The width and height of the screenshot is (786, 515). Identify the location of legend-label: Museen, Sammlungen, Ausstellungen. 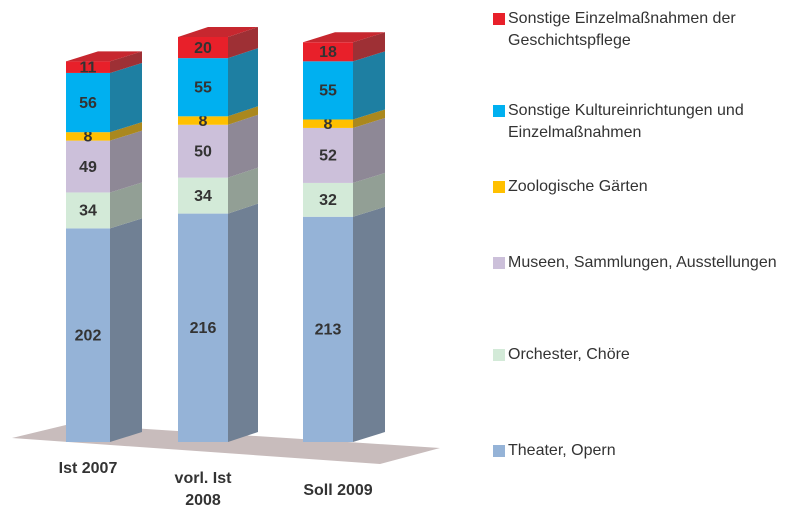
(642, 262).